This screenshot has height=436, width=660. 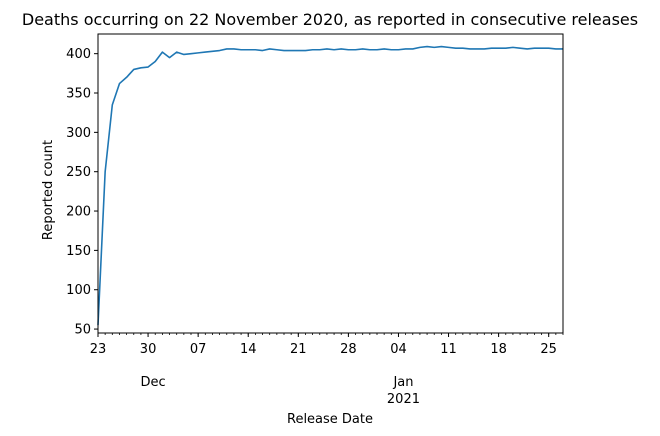 I want to click on y-tick-label: 200, so click(x=78, y=212).